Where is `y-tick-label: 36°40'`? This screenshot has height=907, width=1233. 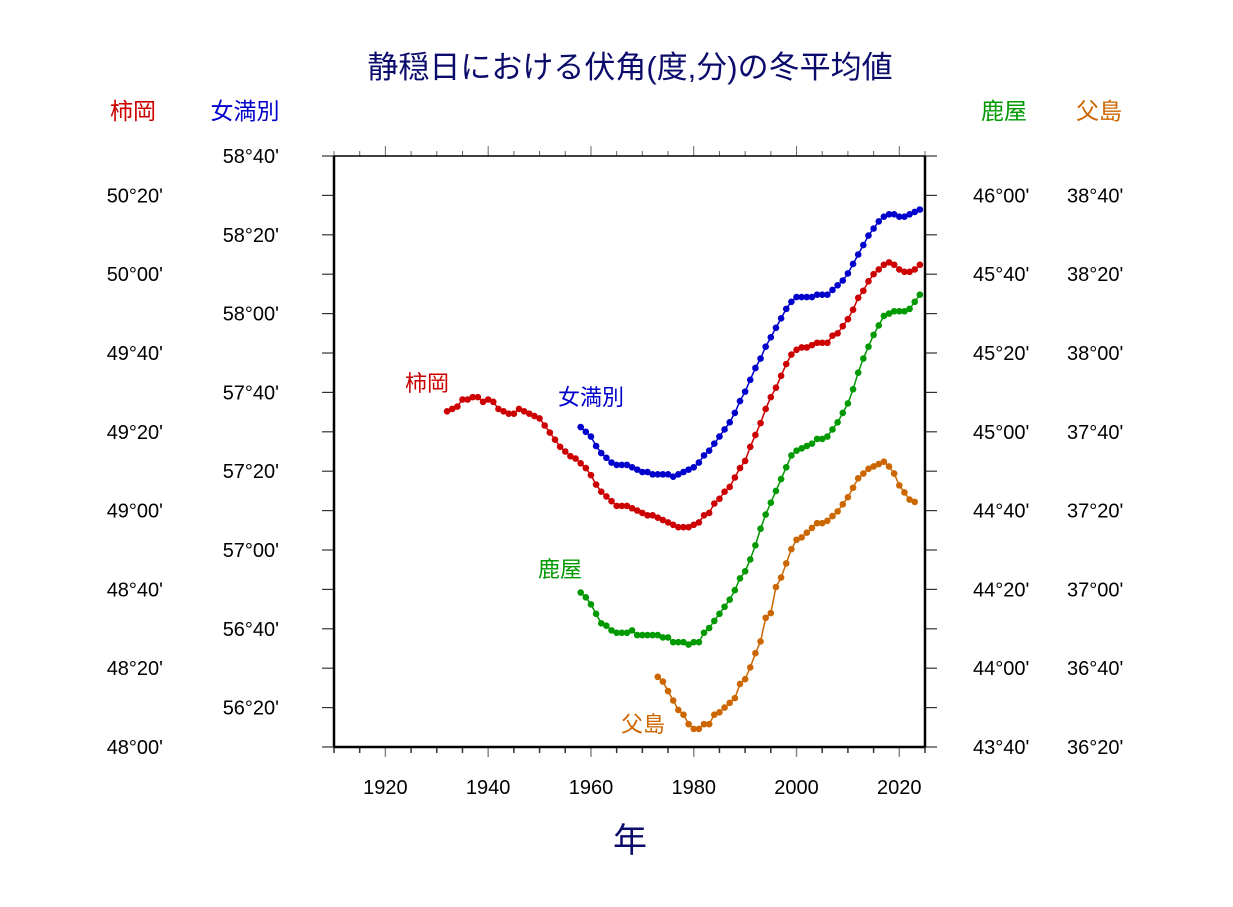
y-tick-label: 36°40' is located at coordinates (1095, 669).